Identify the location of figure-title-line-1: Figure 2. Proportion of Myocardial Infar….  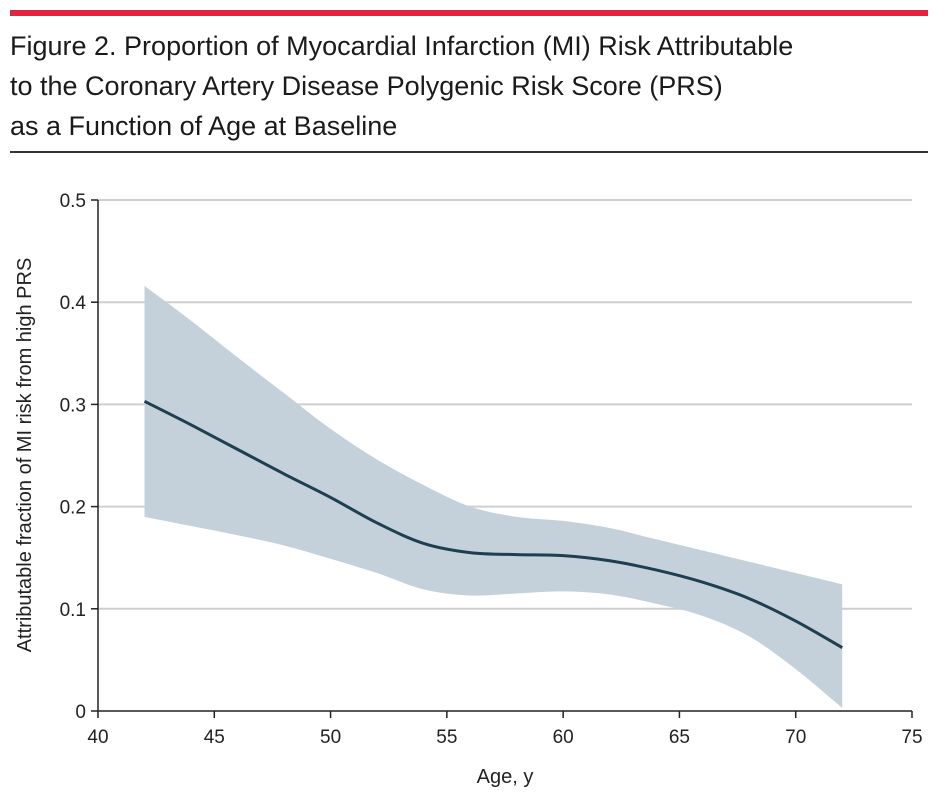
(402, 46).